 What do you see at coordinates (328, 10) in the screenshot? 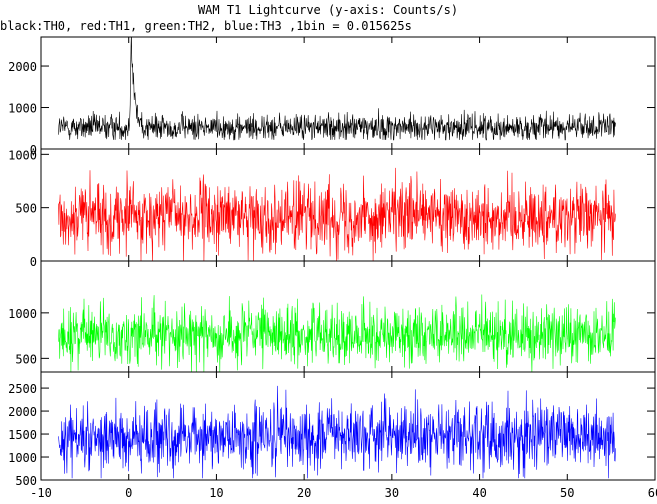
I see `chart-title: WAM T1 Lightcurve (y-axis: Counts/s)` at bounding box center [328, 10].